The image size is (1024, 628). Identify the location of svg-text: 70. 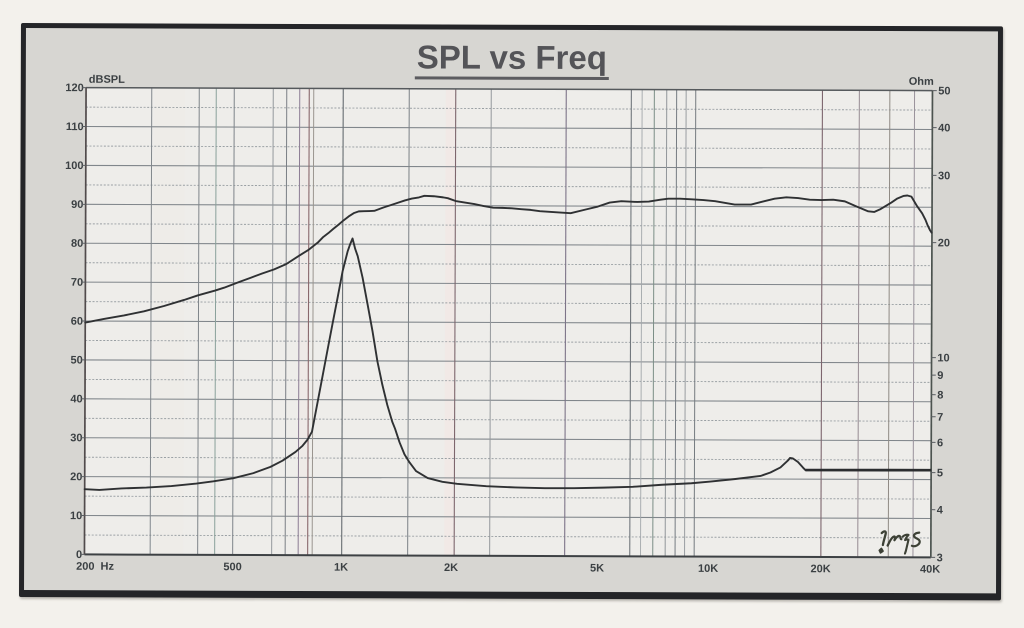
(77, 283).